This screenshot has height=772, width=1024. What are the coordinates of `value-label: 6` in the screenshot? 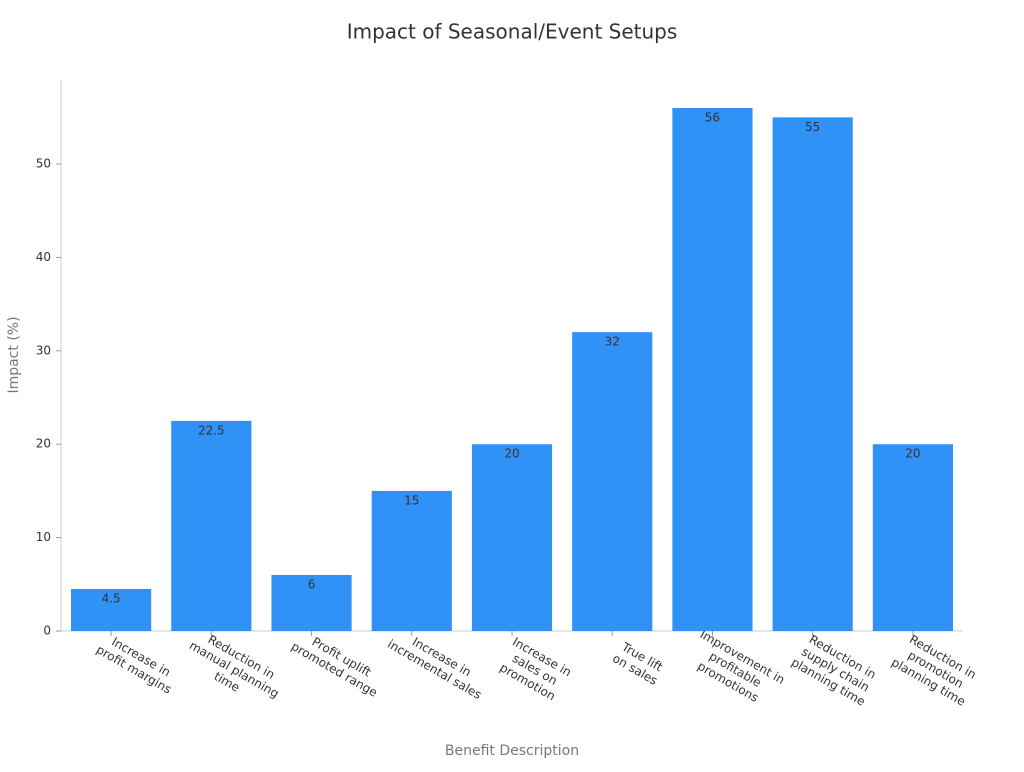 It's located at (312, 584).